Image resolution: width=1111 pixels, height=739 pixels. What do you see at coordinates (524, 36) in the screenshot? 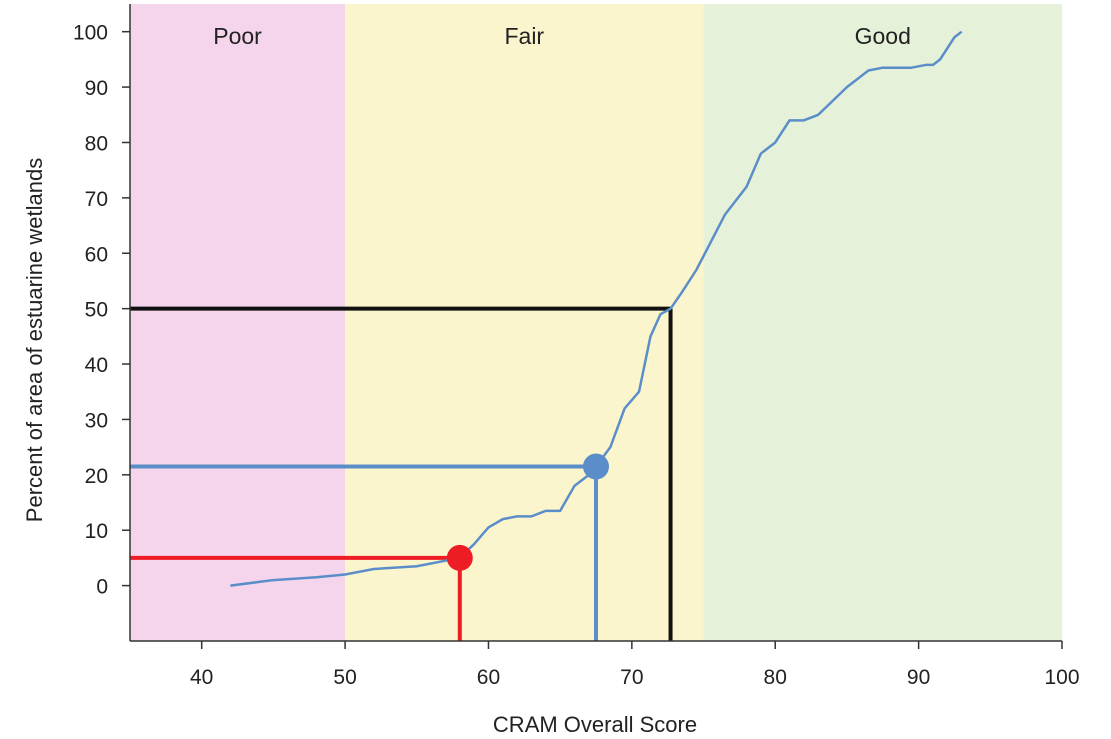
I see `band-label-fair: Fair` at bounding box center [524, 36].